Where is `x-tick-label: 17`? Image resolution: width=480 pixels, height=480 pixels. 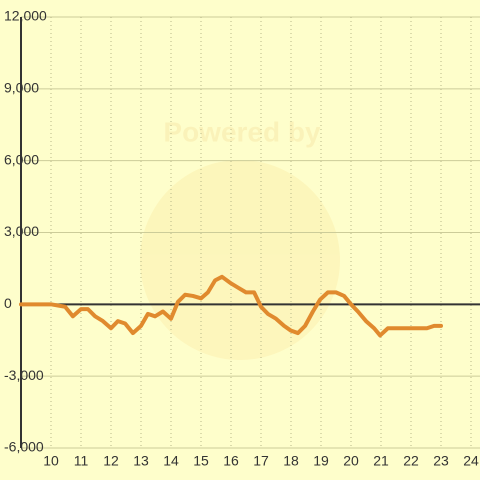
x-tick-label: 17 is located at coordinates (261, 461).